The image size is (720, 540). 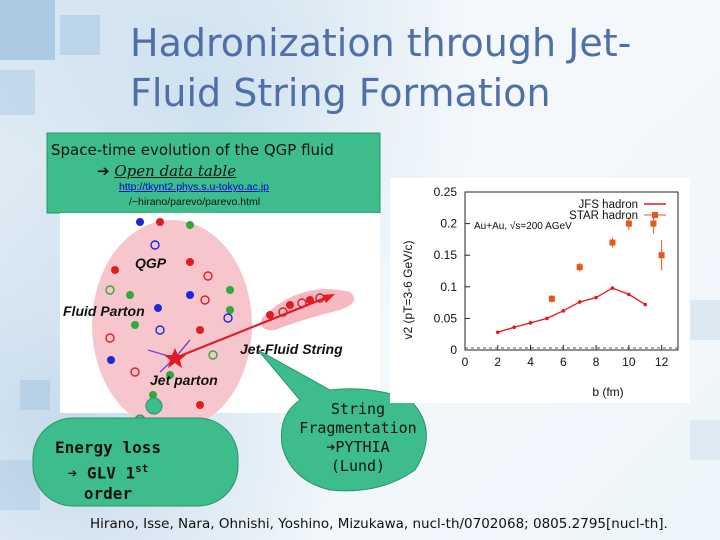 I want to click on chart-ylabel: v2 (pT=3-6 GeV/c), so click(x=408, y=289).